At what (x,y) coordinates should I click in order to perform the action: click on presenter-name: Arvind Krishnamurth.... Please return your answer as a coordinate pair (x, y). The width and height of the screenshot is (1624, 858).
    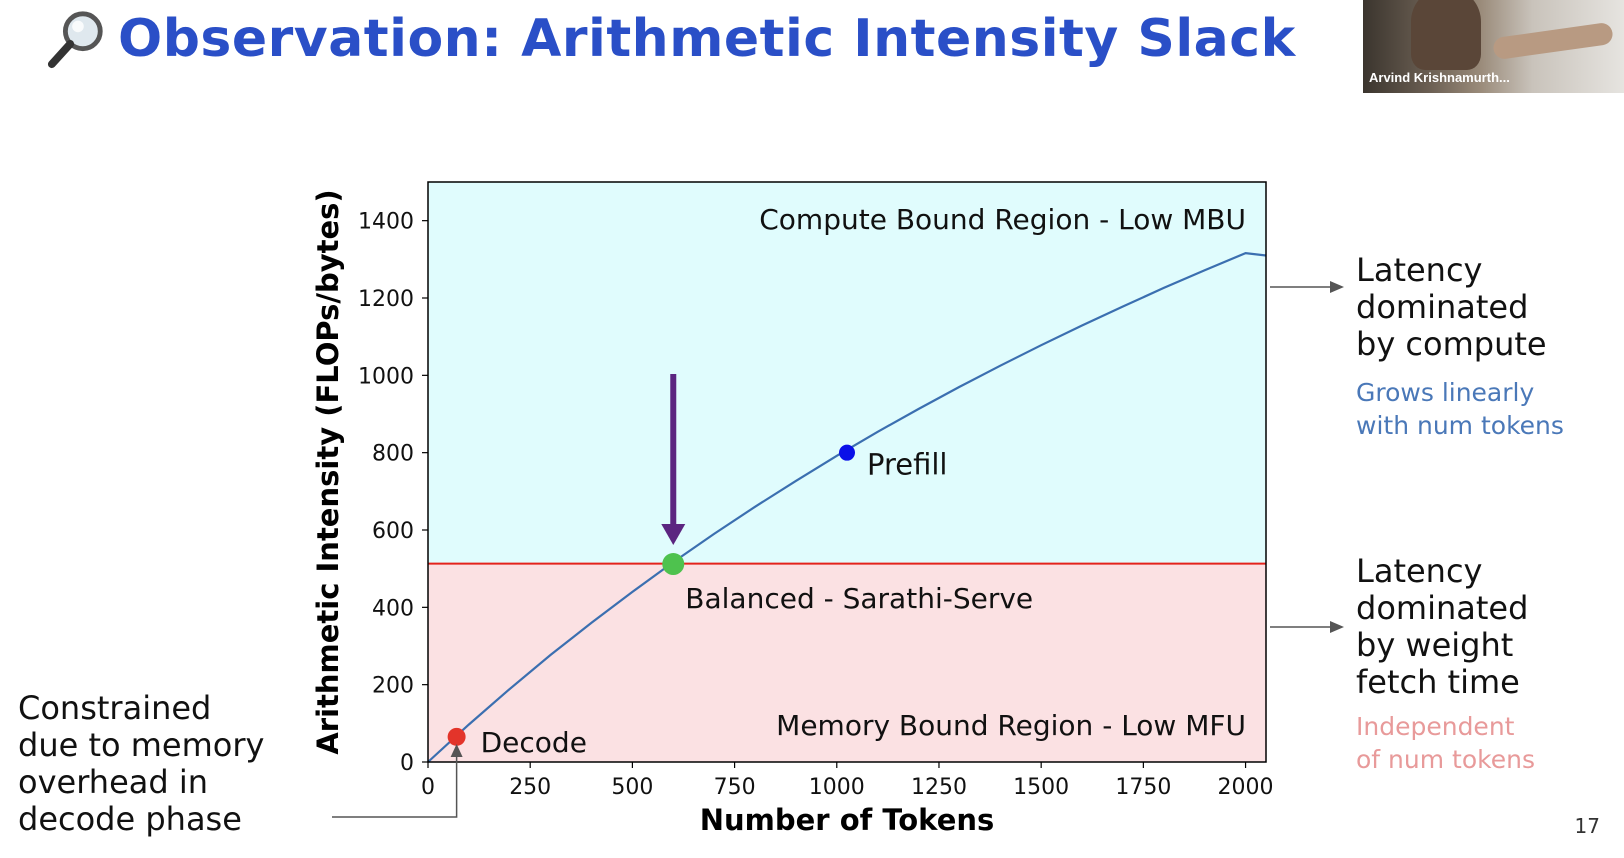
    Looking at the image, I should click on (1439, 77).